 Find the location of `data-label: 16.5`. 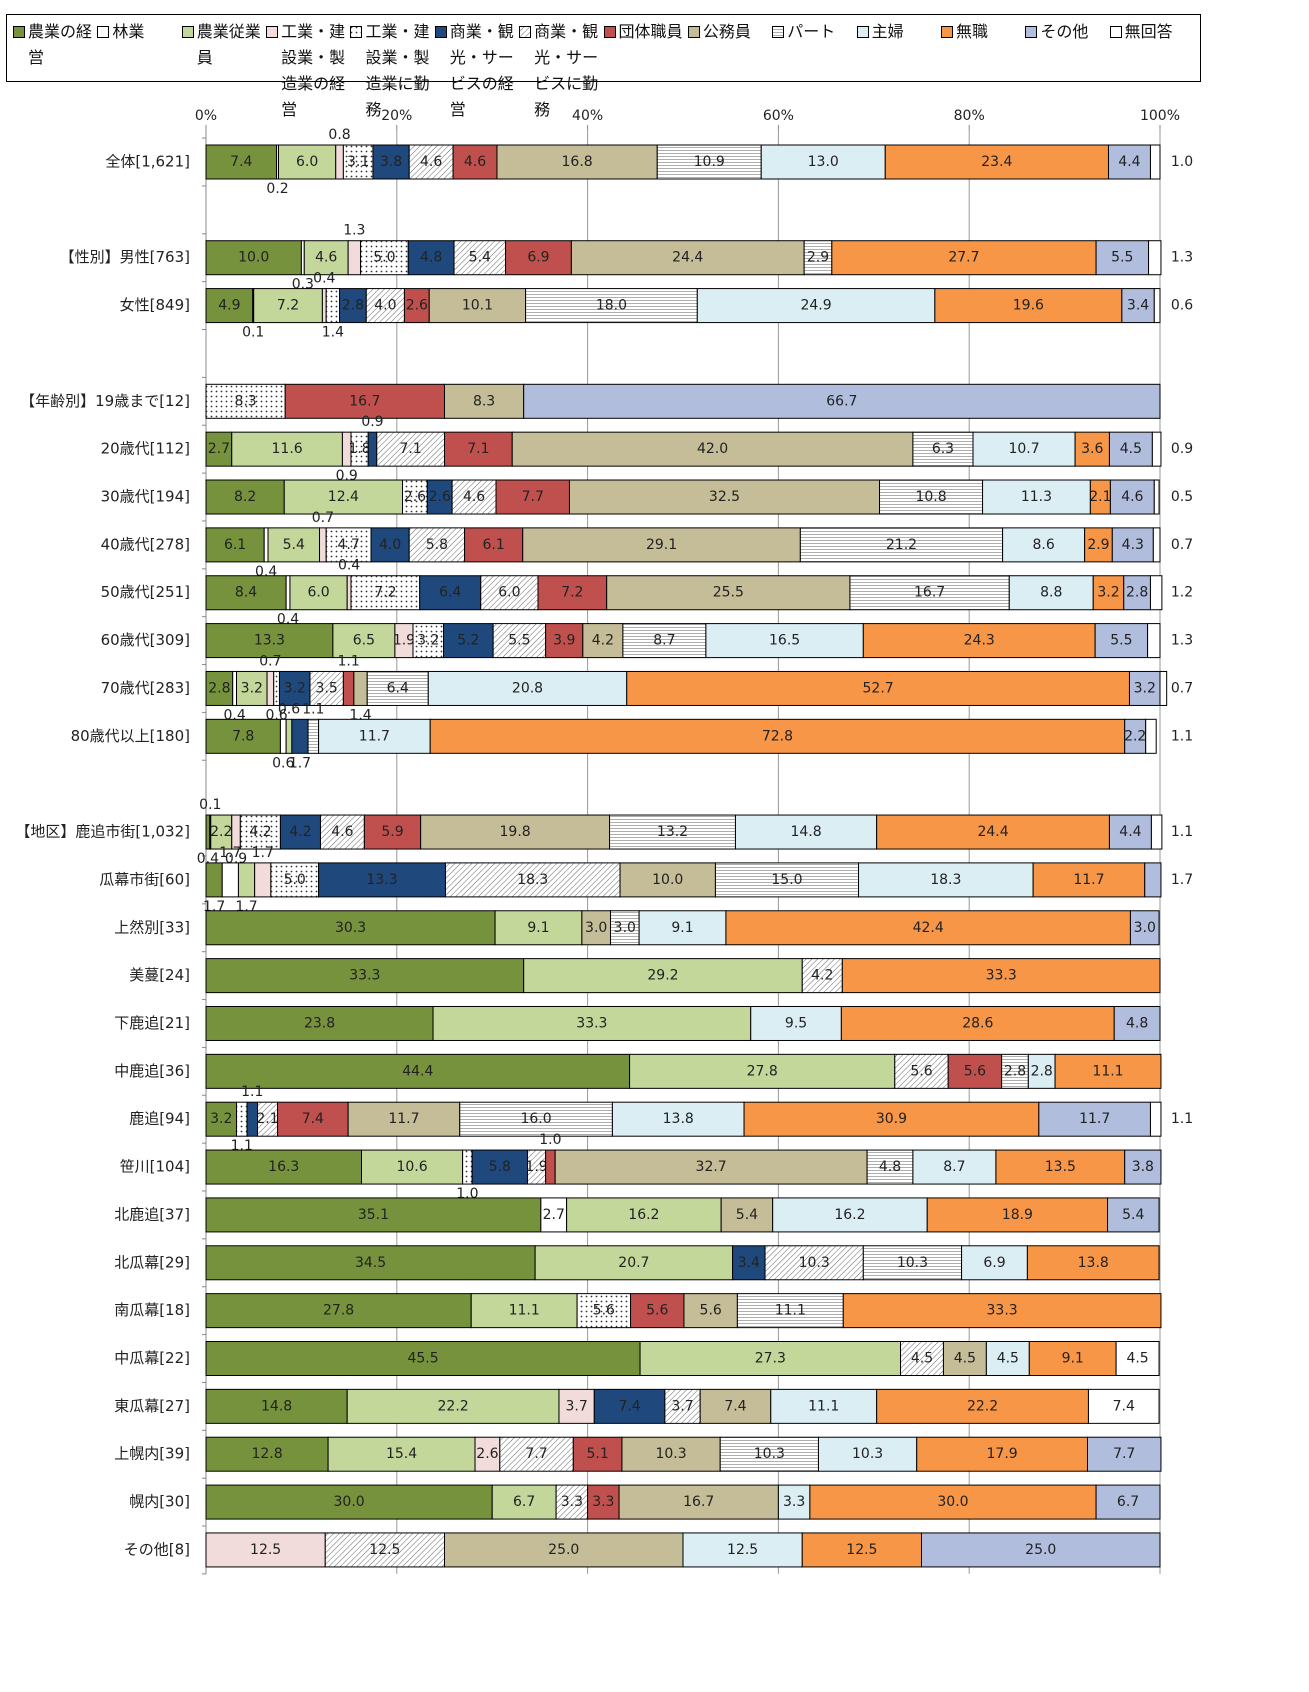

data-label: 16.5 is located at coordinates (784, 641).